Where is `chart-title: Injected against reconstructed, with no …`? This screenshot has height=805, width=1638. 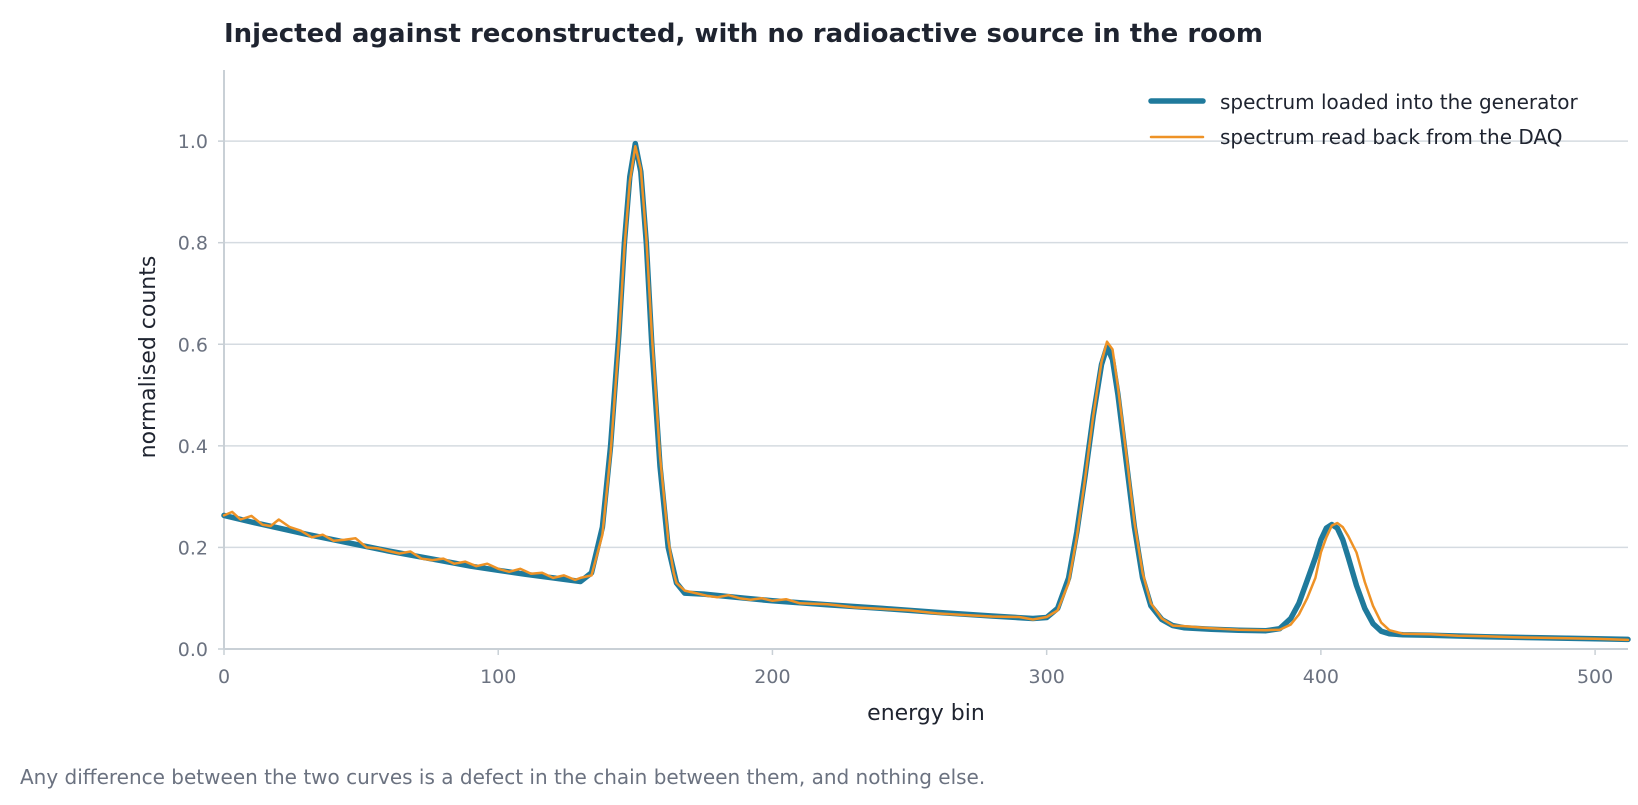 chart-title: Injected against reconstructed, with no … is located at coordinates (743, 34).